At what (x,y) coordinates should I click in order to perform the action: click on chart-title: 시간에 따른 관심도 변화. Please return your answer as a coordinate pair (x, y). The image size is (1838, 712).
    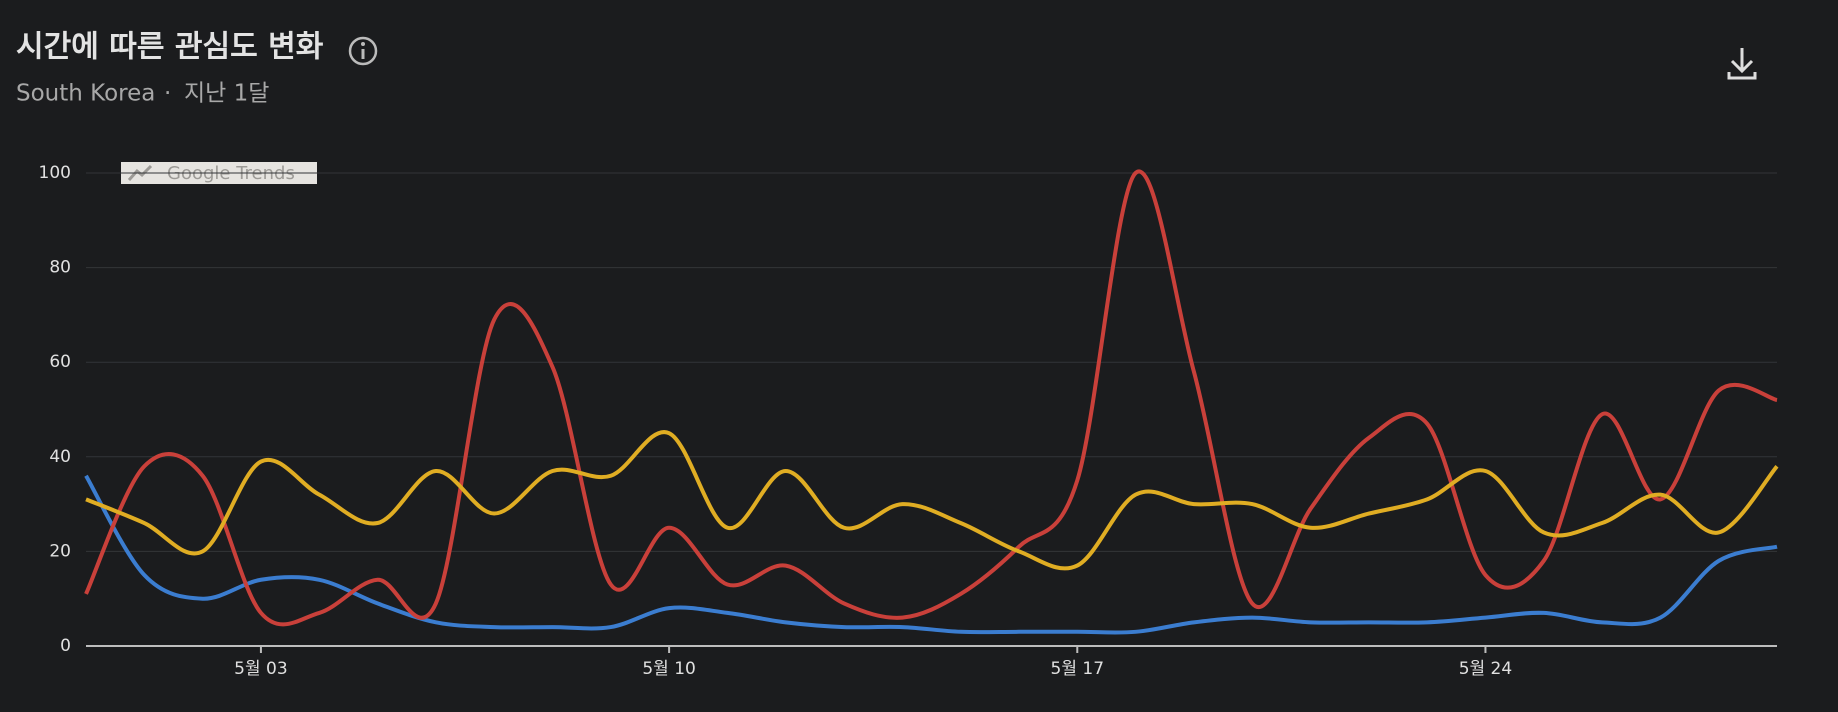
    Looking at the image, I should click on (170, 47).